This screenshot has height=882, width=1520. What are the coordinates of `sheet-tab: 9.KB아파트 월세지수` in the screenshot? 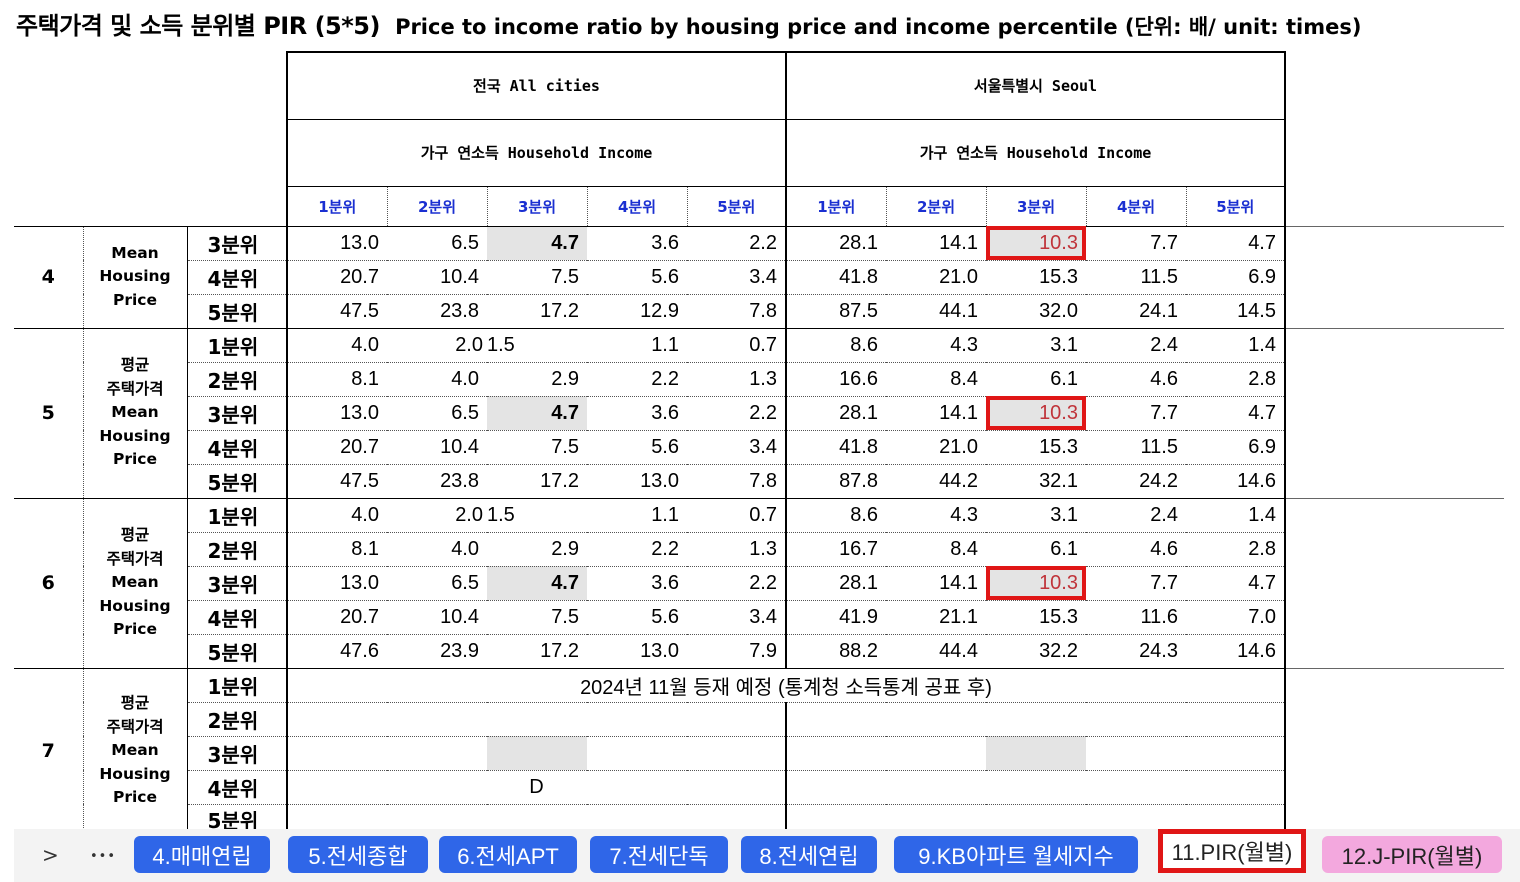 It's located at (1016, 854).